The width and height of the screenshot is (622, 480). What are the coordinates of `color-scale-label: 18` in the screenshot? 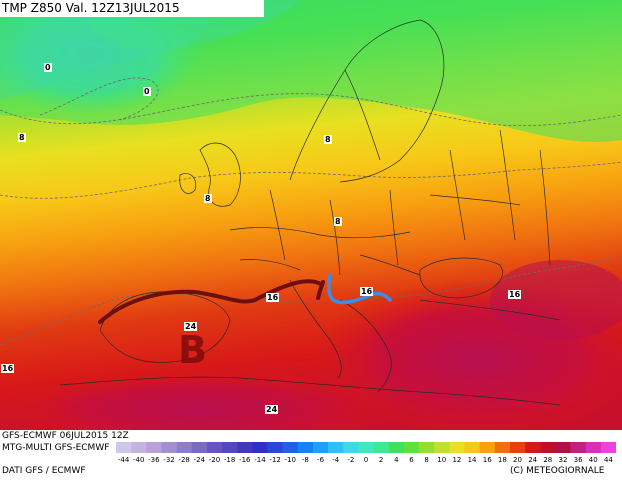 It's located at (502, 460).